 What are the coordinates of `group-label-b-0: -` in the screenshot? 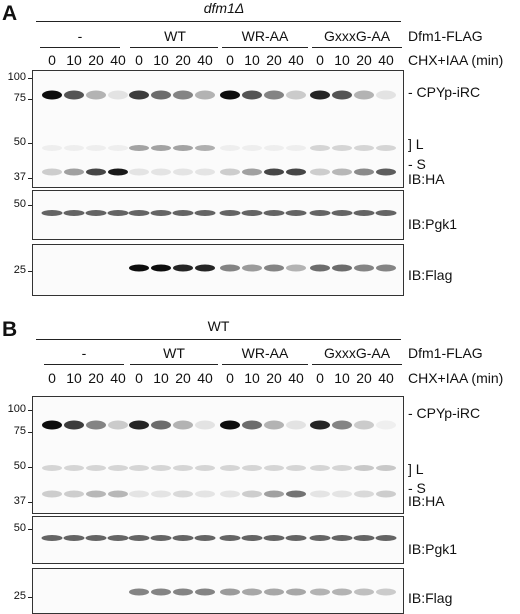 It's located at (84, 353).